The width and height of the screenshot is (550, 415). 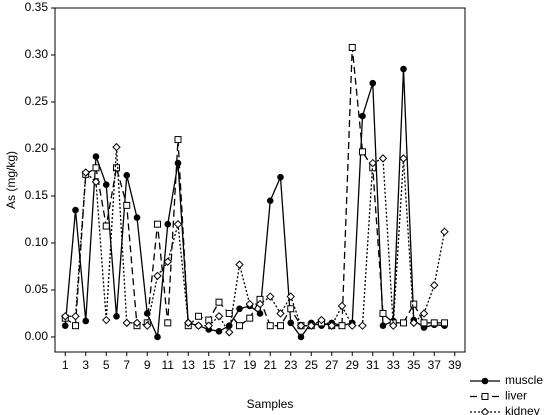 I want to click on x-tick-label: 9, so click(x=147, y=365).